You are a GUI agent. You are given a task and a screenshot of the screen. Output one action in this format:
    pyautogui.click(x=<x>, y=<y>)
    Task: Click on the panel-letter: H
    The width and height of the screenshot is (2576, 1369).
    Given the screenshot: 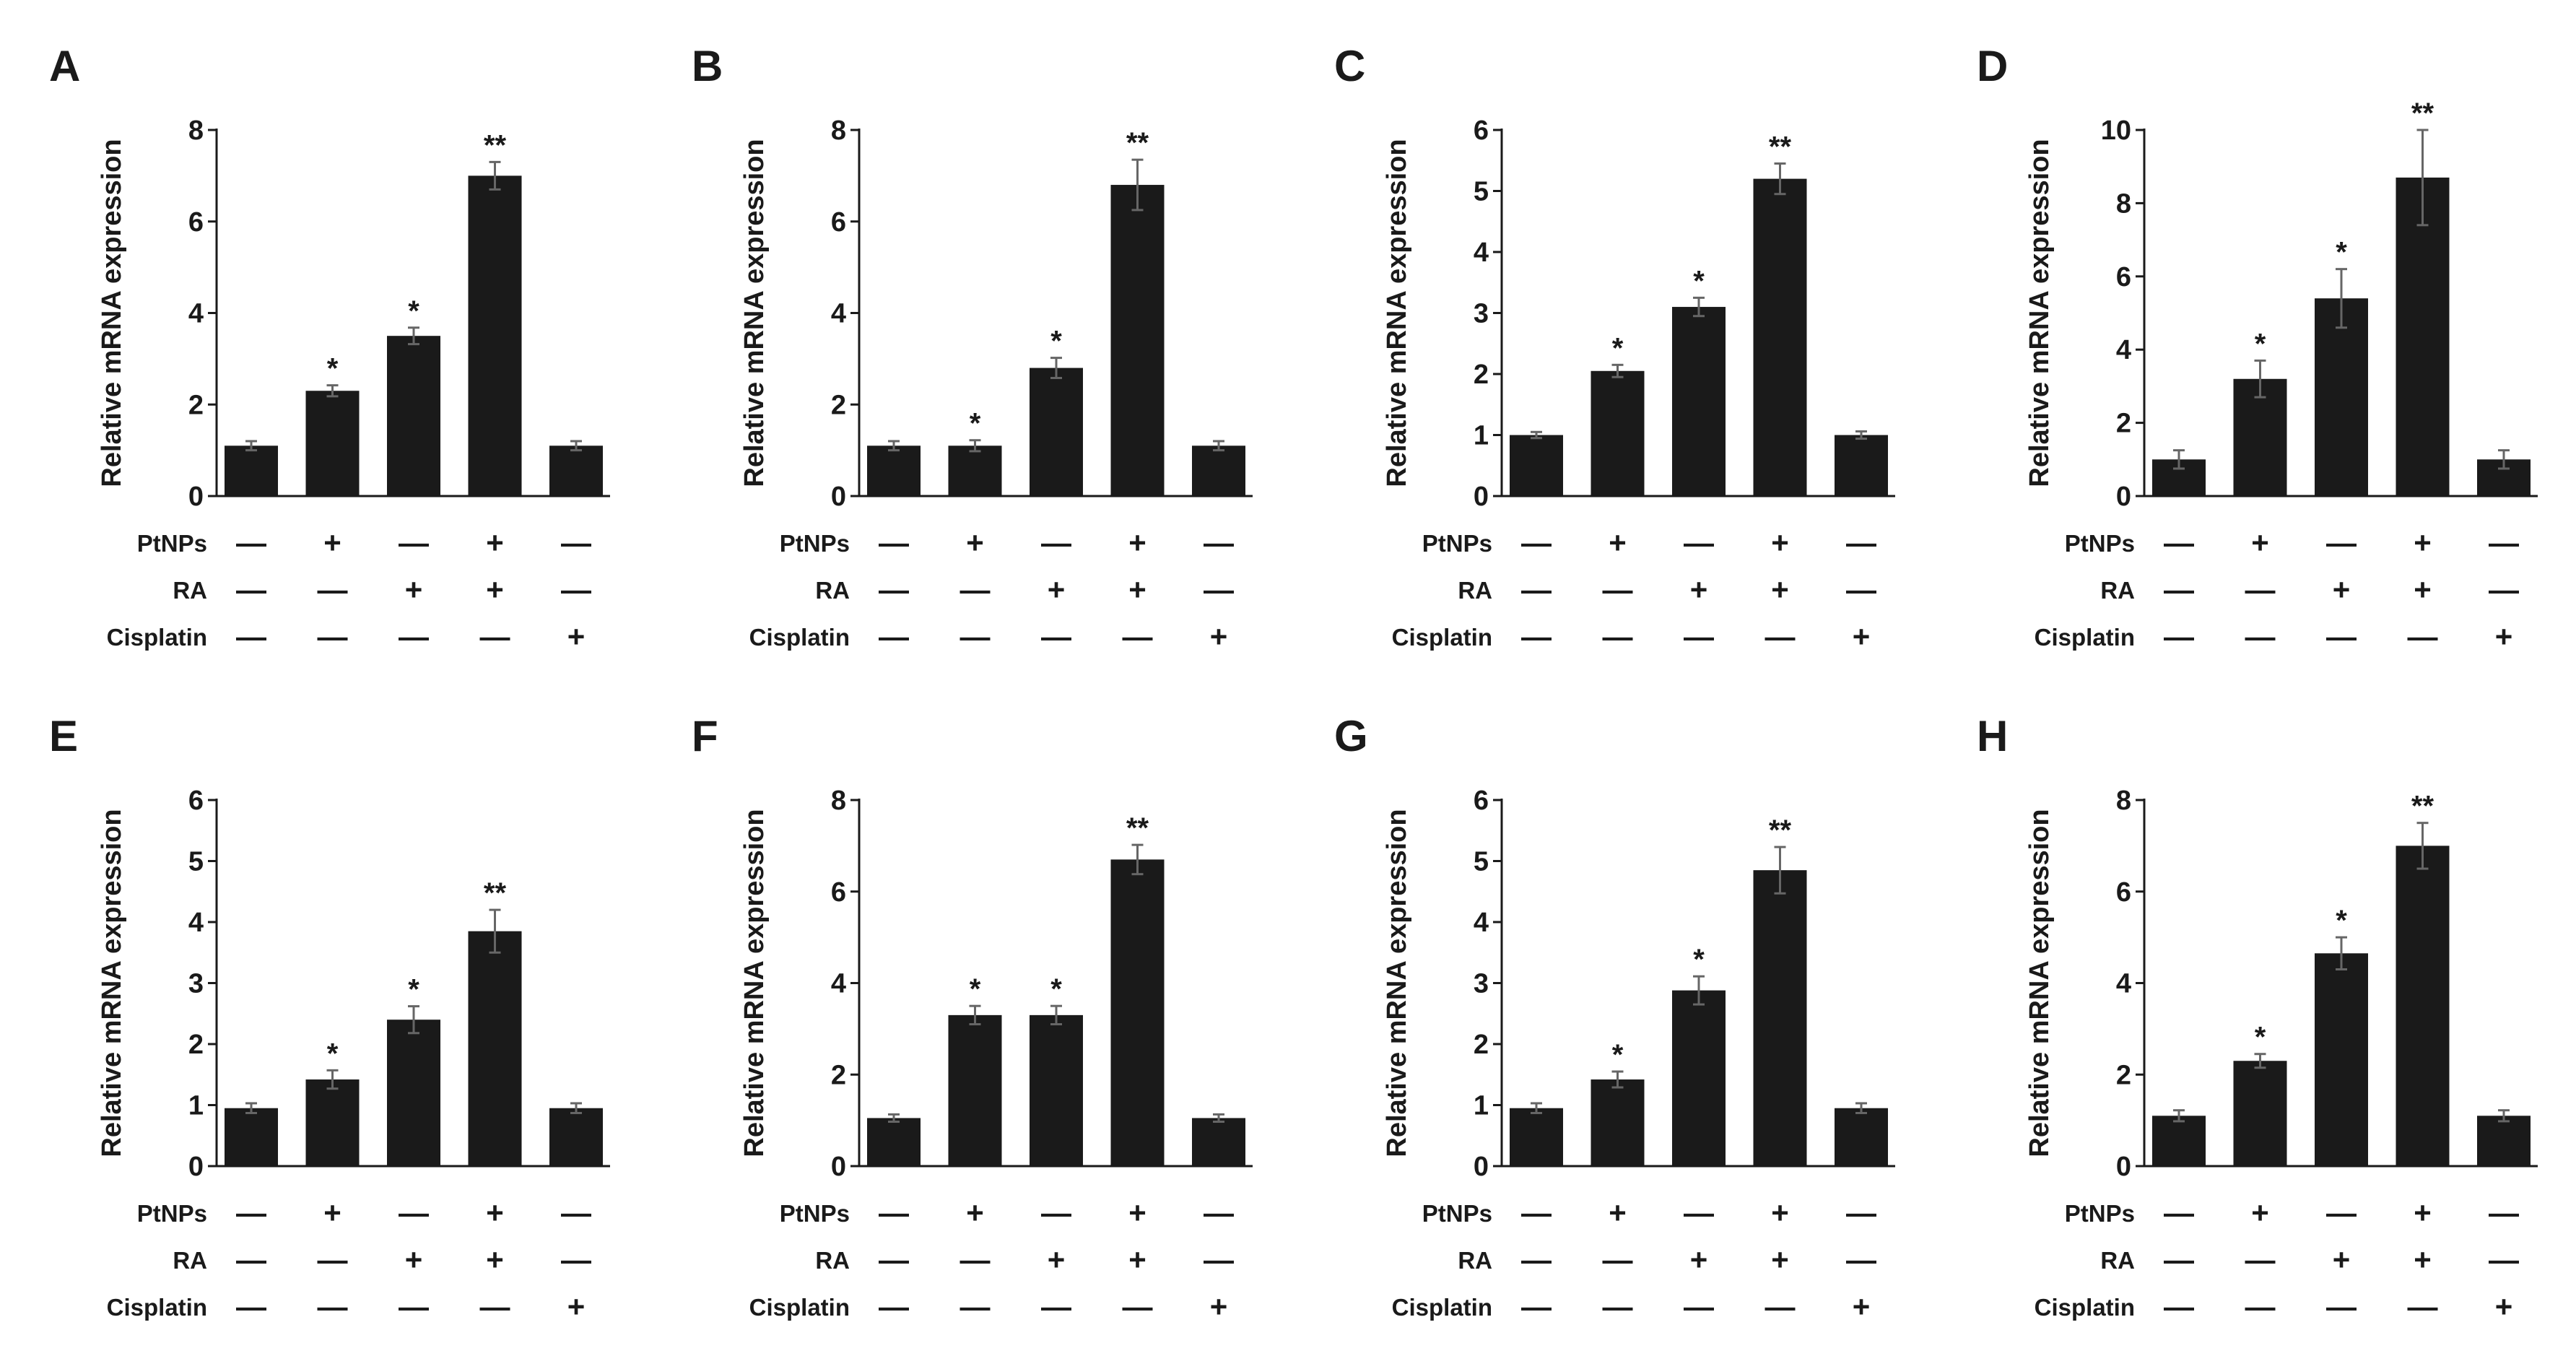 What is the action you would take?
    pyautogui.click(x=1993, y=736)
    